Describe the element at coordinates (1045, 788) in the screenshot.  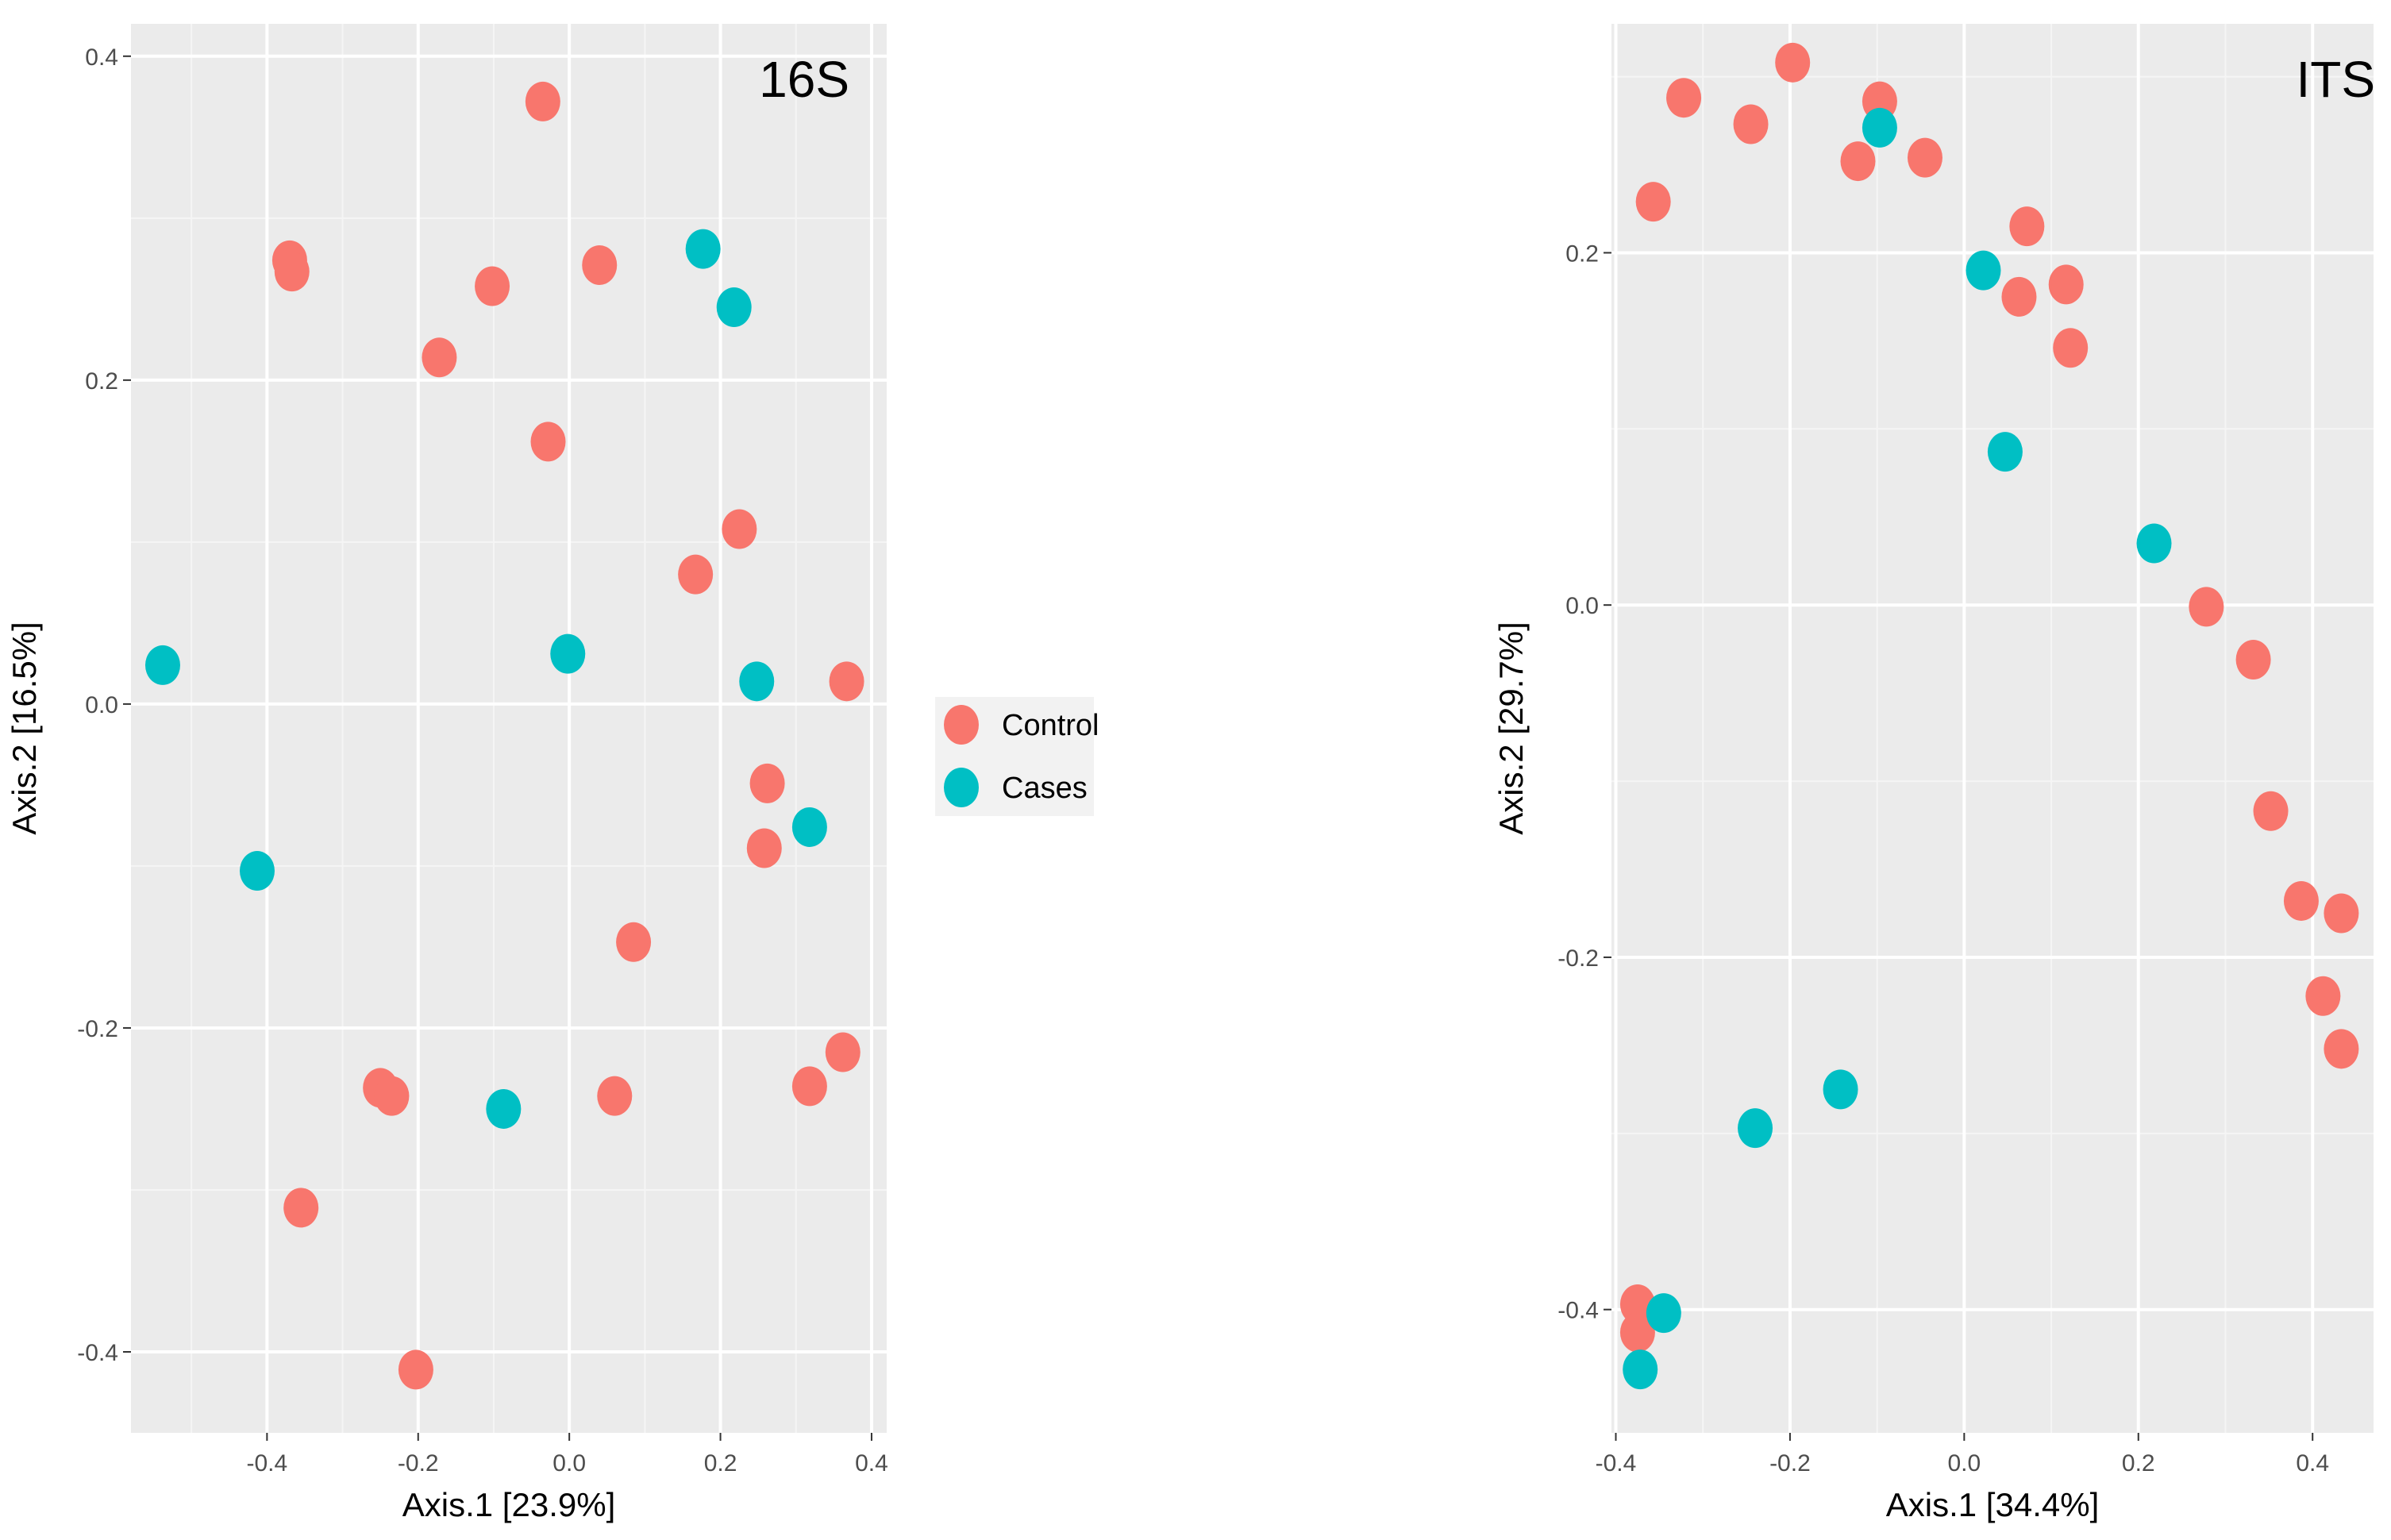
I see `legend-label-cases: Cases` at that location.